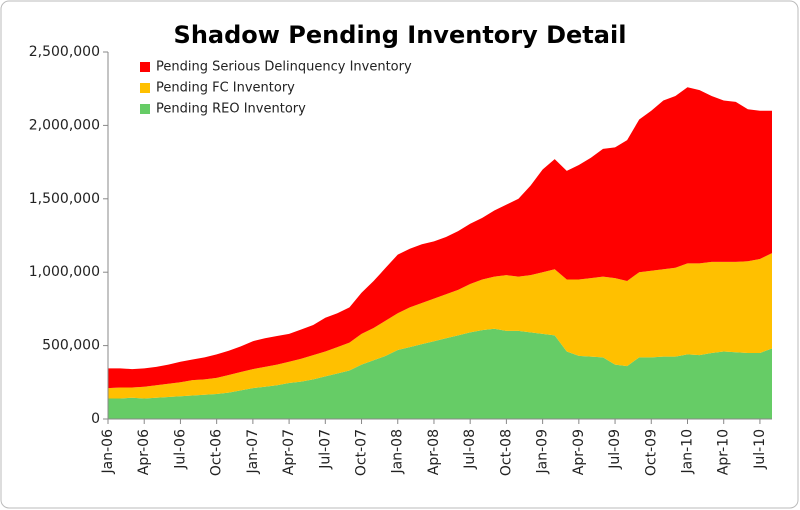 This screenshot has height=510, width=800. I want to click on x-tick-label: Jul-10, so click(760, 449).